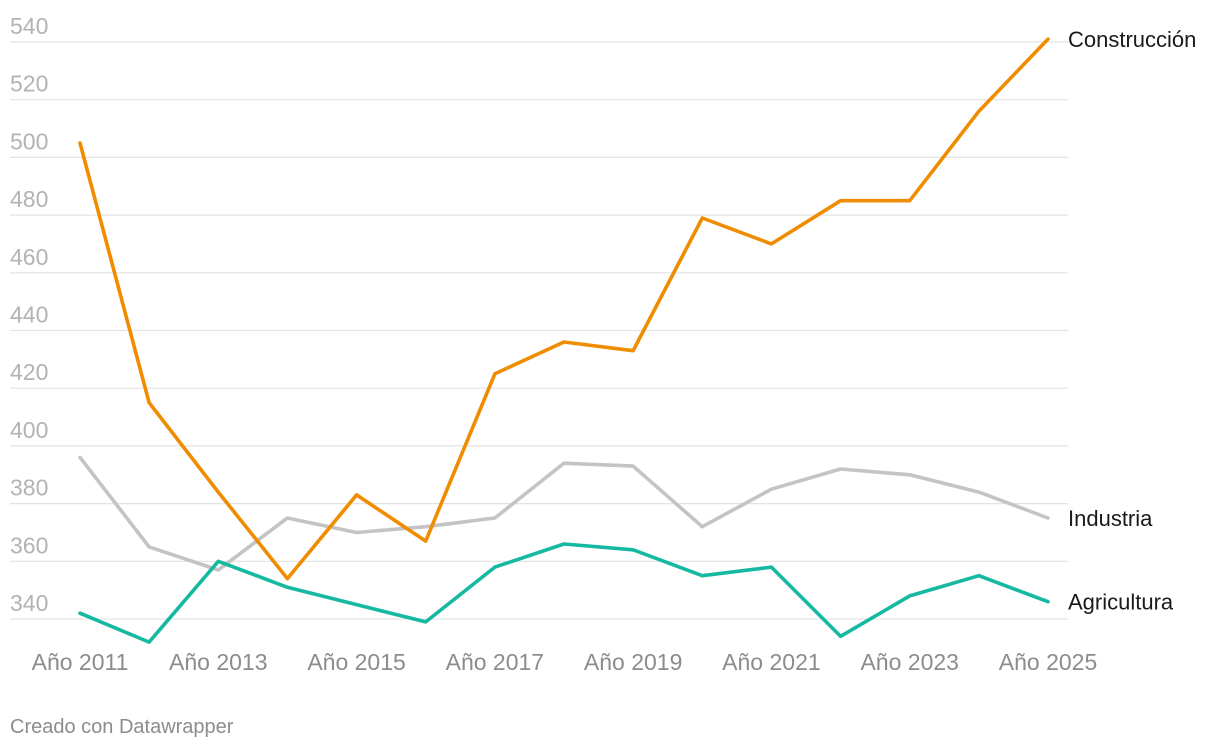 Image resolution: width=1220 pixels, height=754 pixels. I want to click on y-tick-label: 500, so click(29, 141).